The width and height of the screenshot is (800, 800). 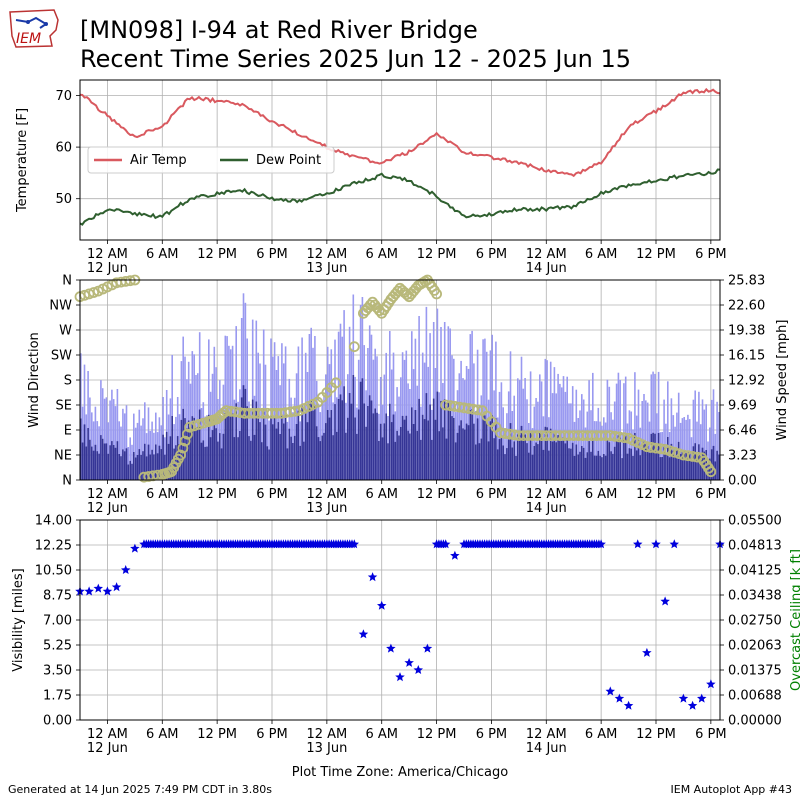 What do you see at coordinates (63, 96) in the screenshot?
I see `y-tick-label: 70` at bounding box center [63, 96].